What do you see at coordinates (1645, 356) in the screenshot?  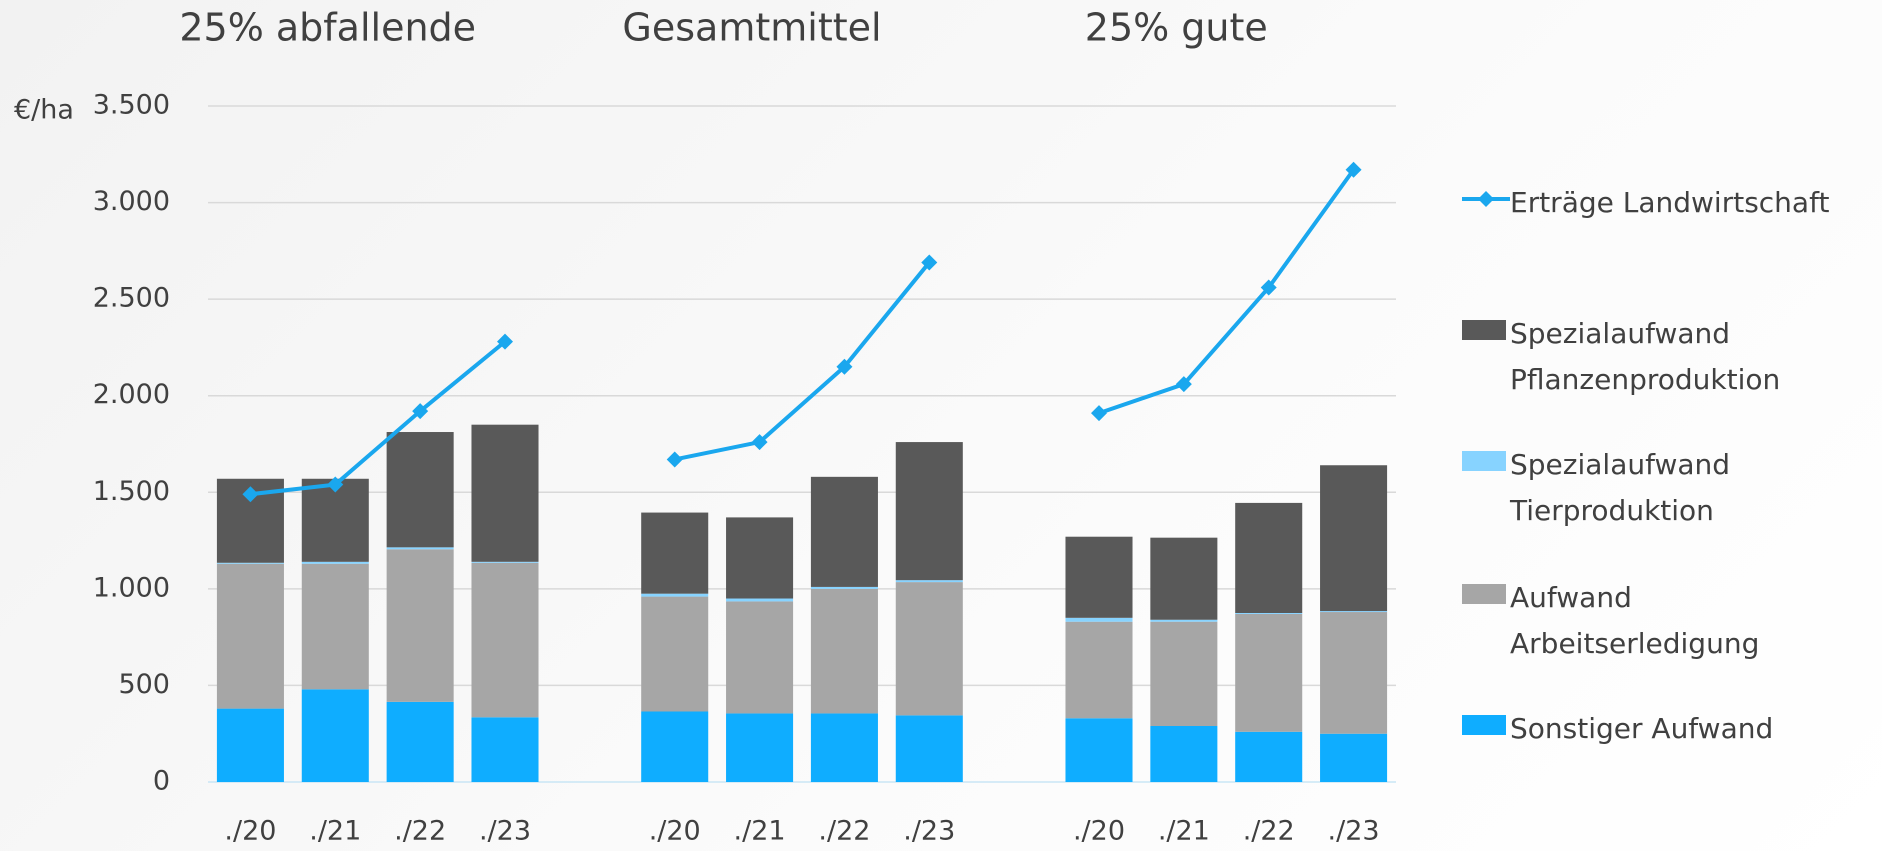 I see `legend-label: Spezialaufwand Pflanzenproduktion` at bounding box center [1645, 356].